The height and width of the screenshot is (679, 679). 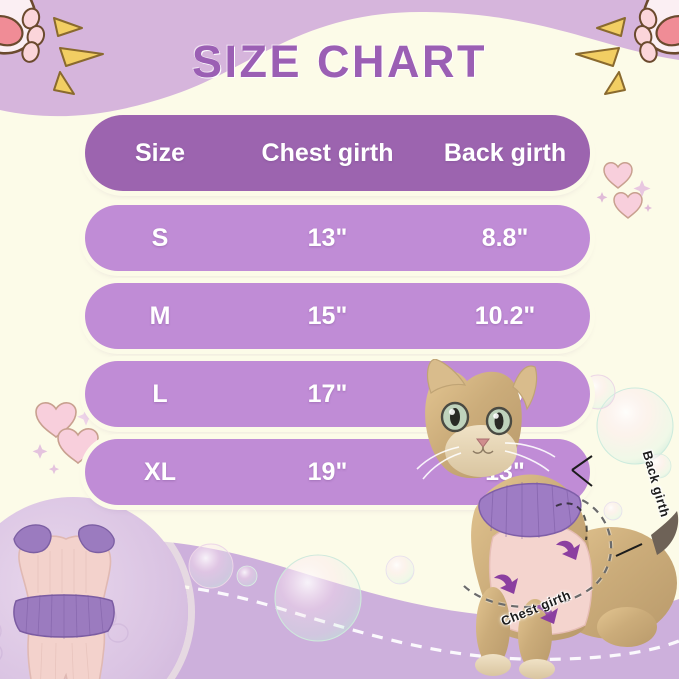 What do you see at coordinates (65, 438) in the screenshot?
I see `hearts-left-icon` at bounding box center [65, 438].